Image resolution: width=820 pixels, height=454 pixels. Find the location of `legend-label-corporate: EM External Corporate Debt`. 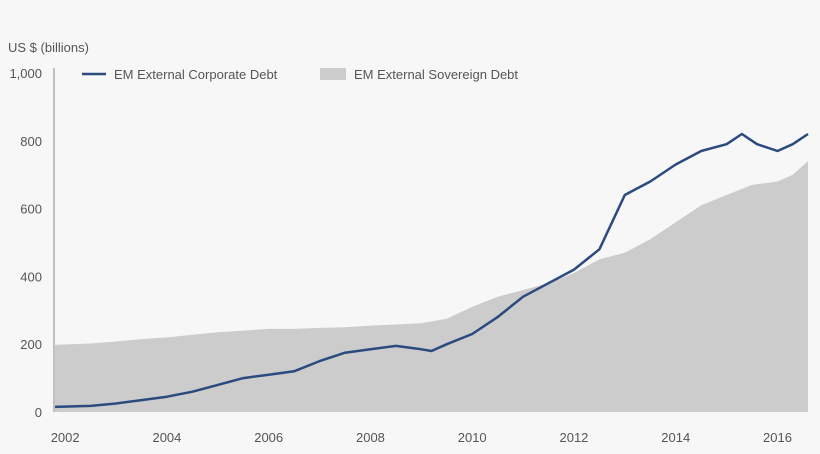

legend-label-corporate: EM External Corporate Debt is located at coordinates (196, 74).